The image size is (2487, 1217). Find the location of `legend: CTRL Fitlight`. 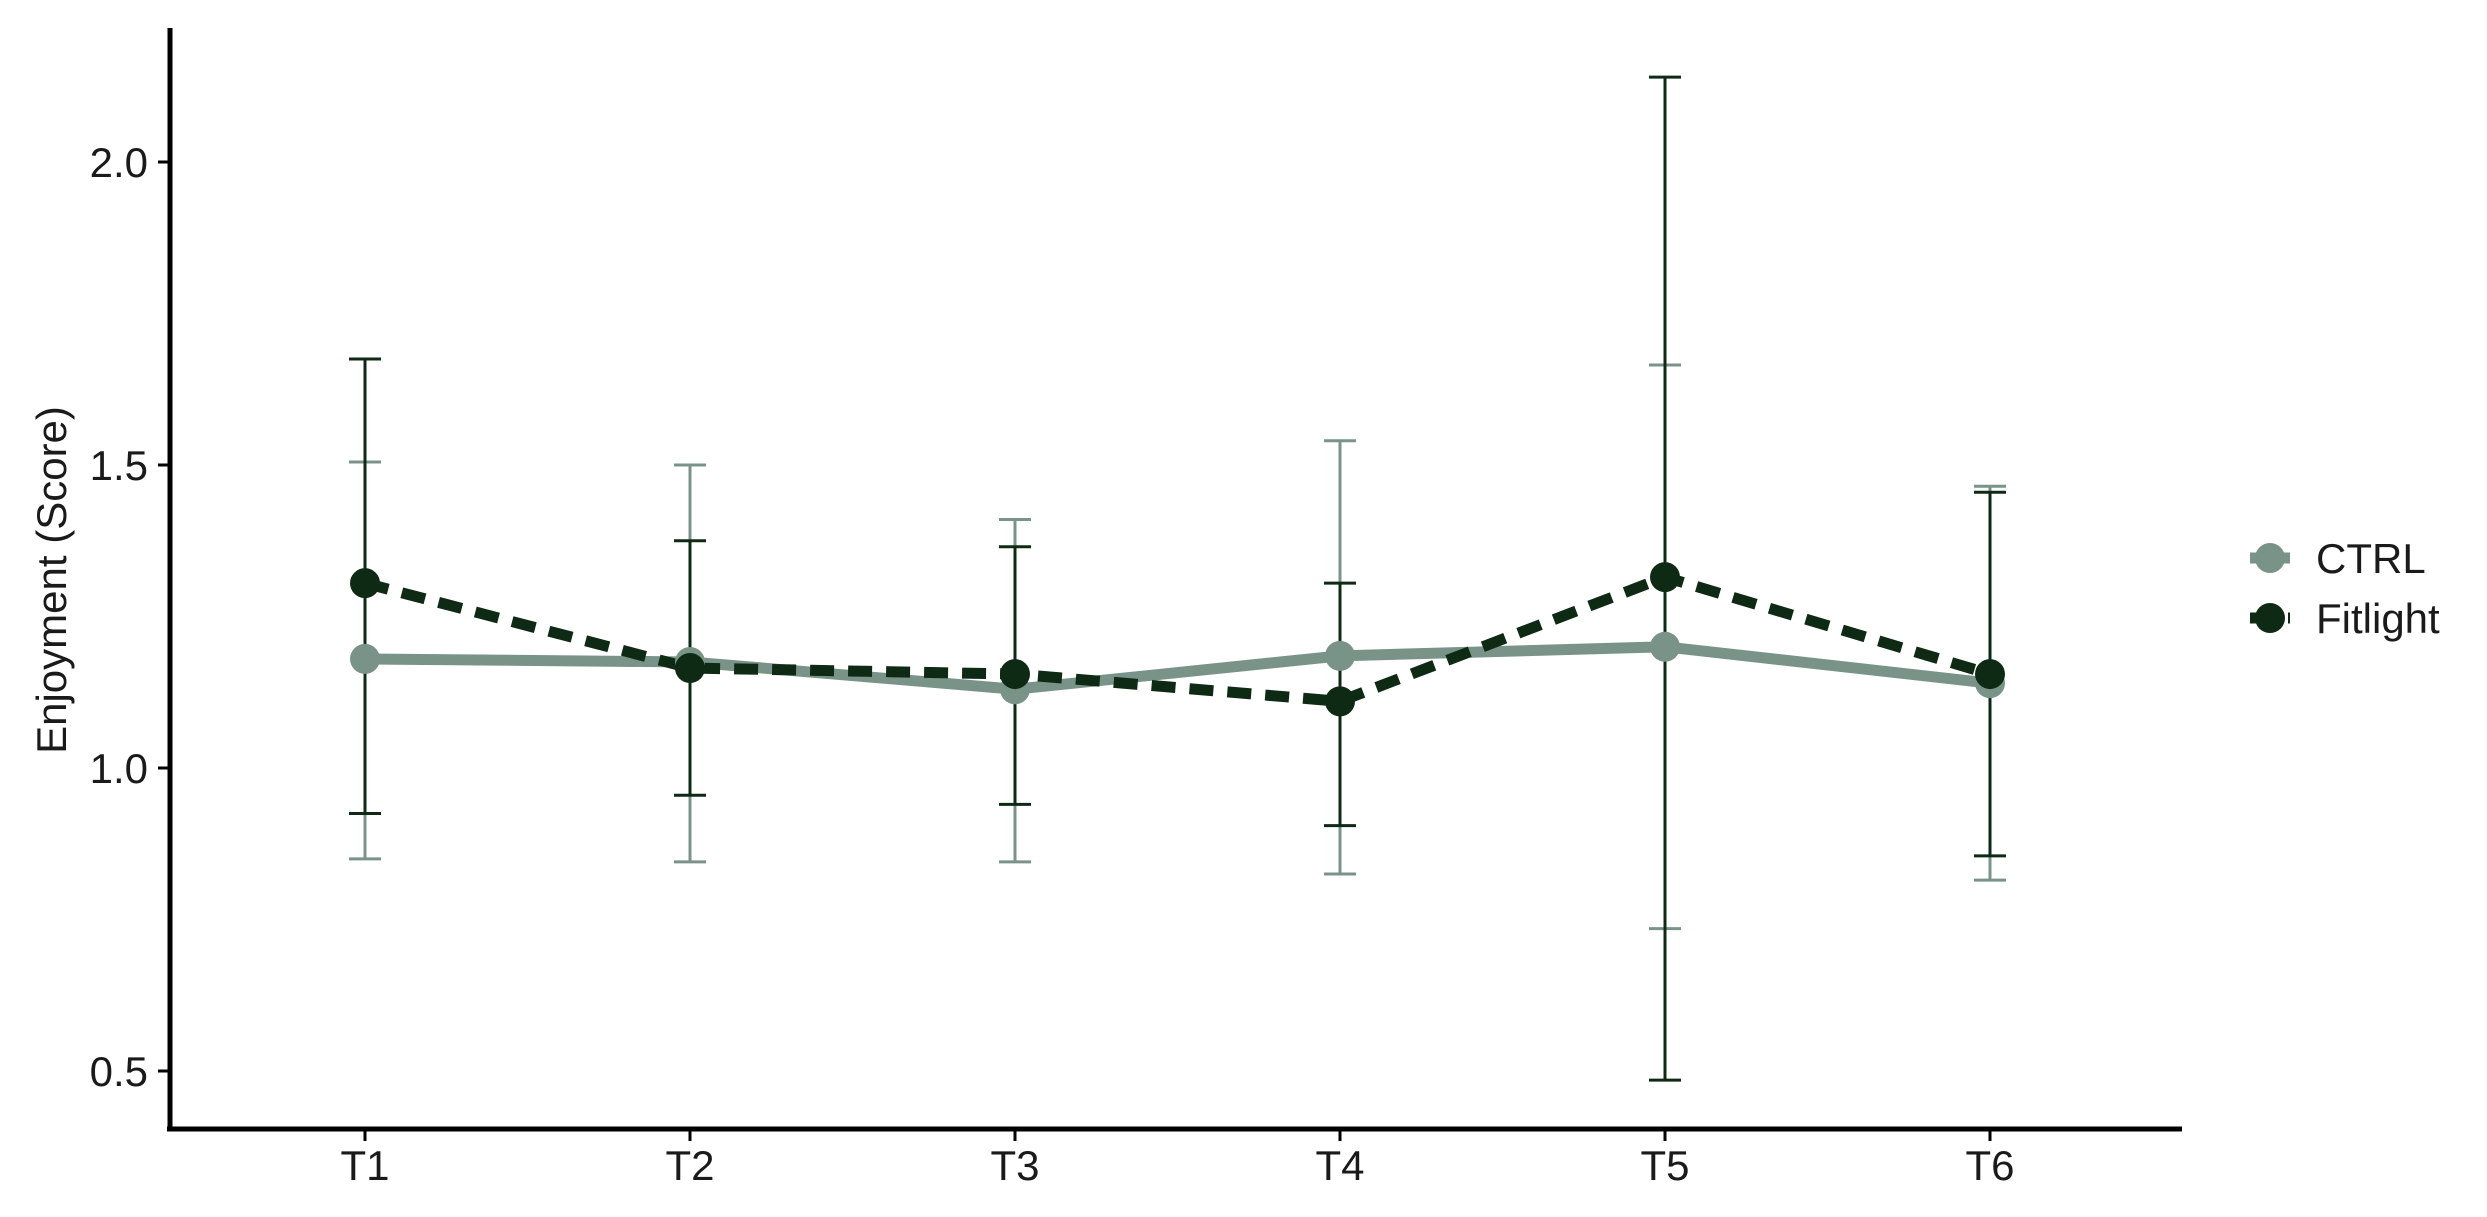

legend: CTRL Fitlight is located at coordinates (2345, 588).